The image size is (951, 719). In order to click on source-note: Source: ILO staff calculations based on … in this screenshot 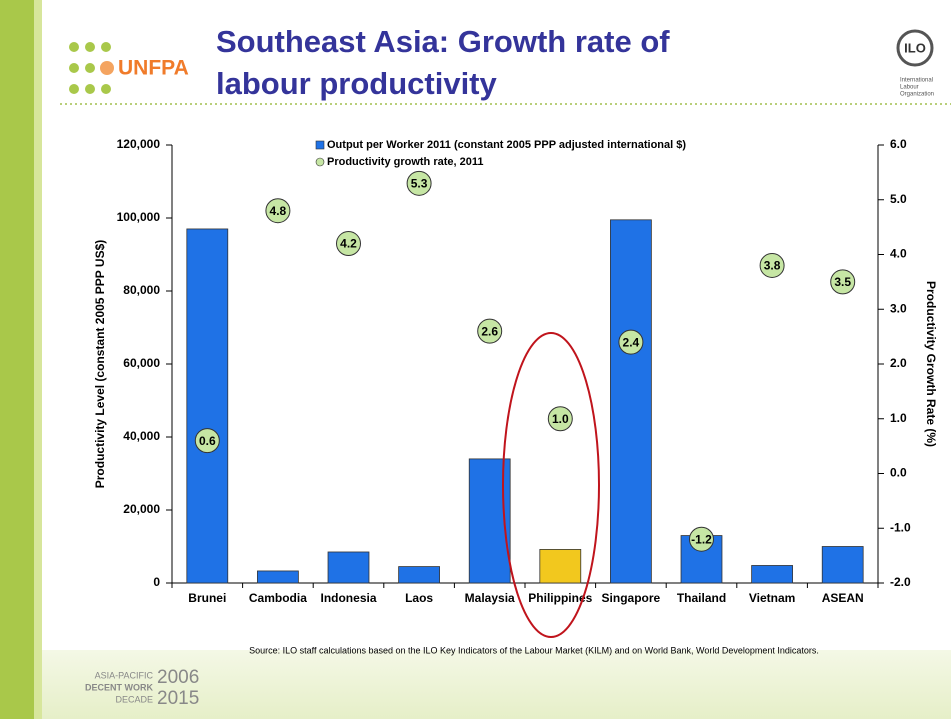, I will do `click(534, 650)`.